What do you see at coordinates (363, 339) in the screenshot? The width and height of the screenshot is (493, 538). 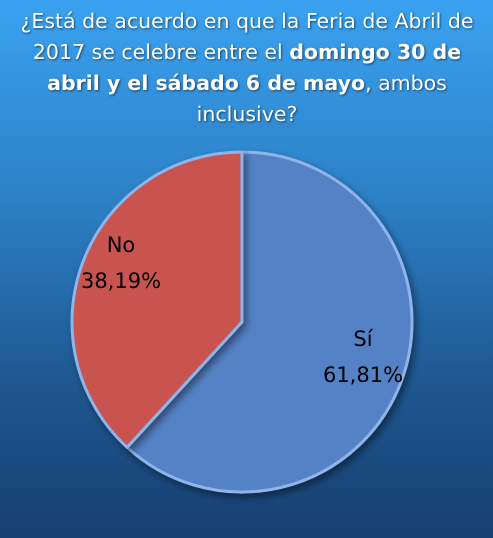 I see `slice-label-si: Sí` at bounding box center [363, 339].